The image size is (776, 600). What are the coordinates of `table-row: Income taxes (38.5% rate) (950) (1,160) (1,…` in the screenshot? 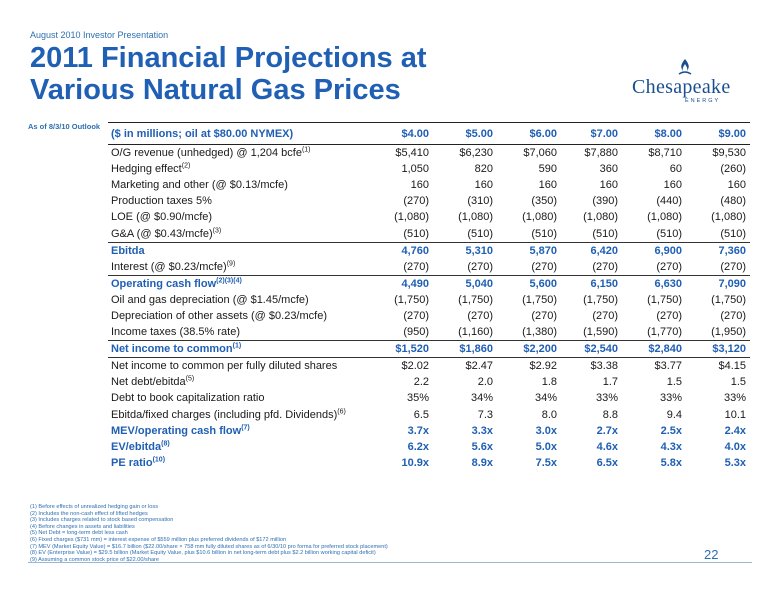 It's located at (429, 332).